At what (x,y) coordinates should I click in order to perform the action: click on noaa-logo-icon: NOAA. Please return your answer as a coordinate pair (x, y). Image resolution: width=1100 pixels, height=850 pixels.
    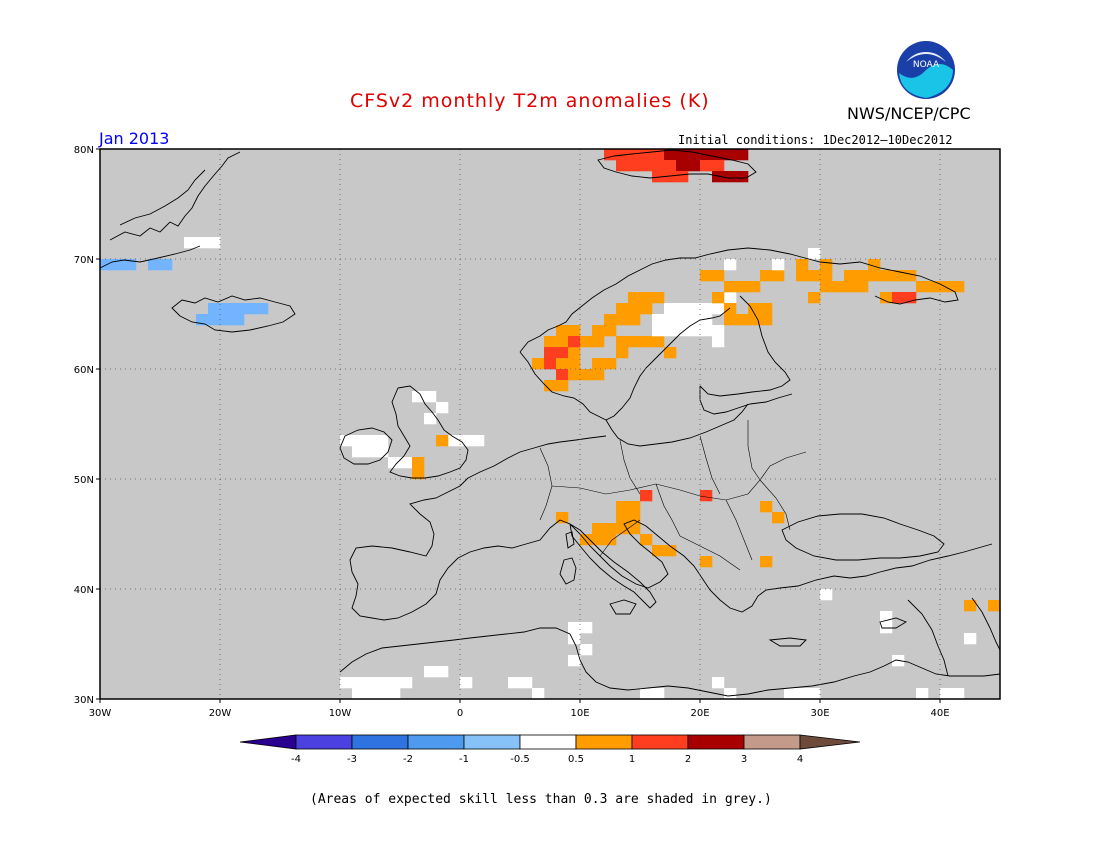
    Looking at the image, I should click on (926, 70).